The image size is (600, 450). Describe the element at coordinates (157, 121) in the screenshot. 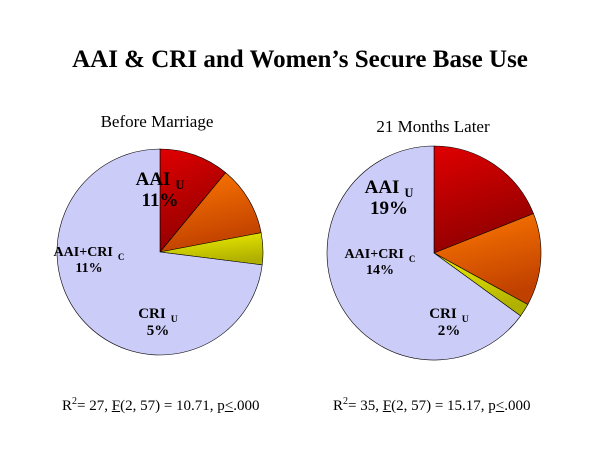

I see `pie-1-subtitle: Before Marriage` at that location.